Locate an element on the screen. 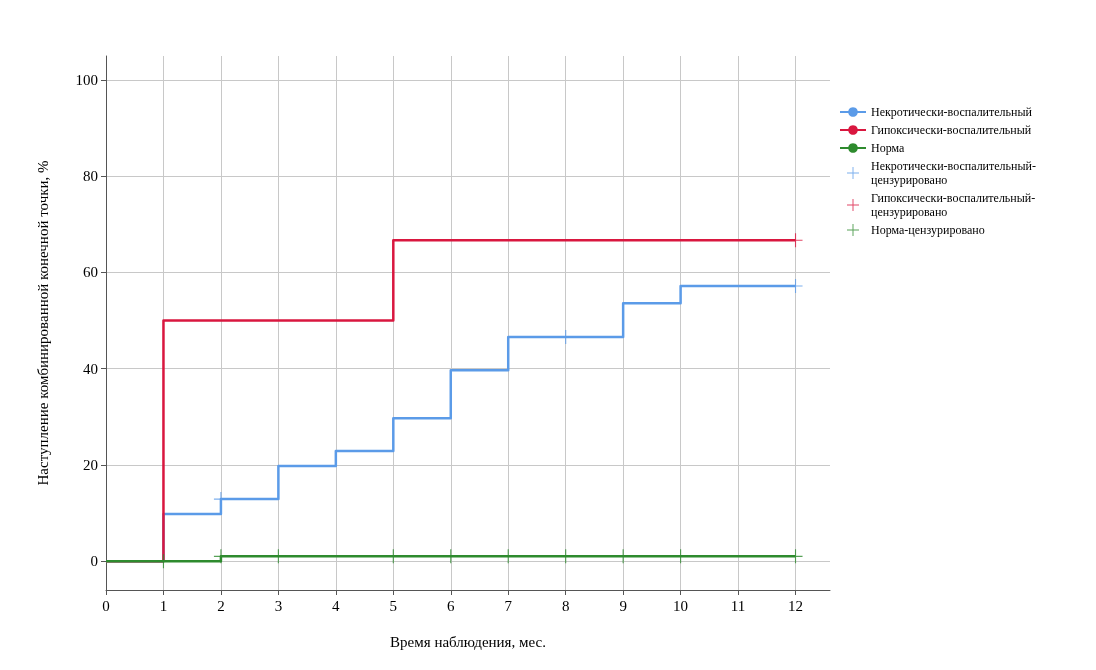 The height and width of the screenshot is (670, 1096). x-tick-label: 3 is located at coordinates (278, 605).